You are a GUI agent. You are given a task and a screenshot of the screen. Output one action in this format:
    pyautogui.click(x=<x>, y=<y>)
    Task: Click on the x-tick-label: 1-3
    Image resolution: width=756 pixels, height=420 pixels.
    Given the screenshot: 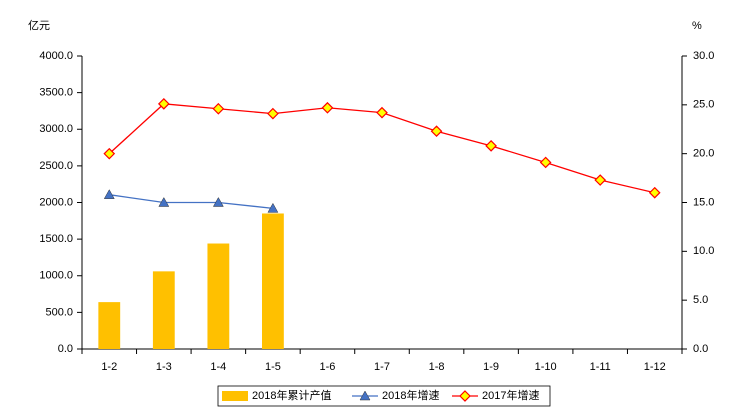 What is the action you would take?
    pyautogui.click(x=164, y=367)
    